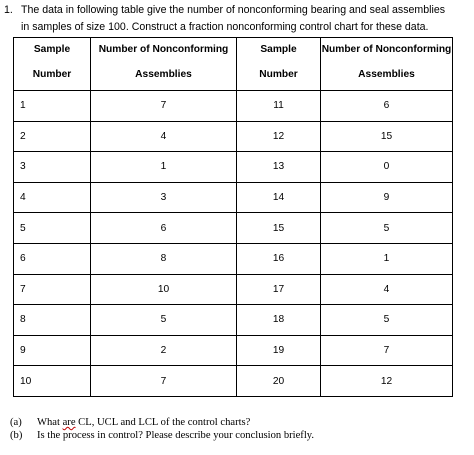  What do you see at coordinates (278, 381) in the screenshot?
I see `table-cell: 20` at bounding box center [278, 381].